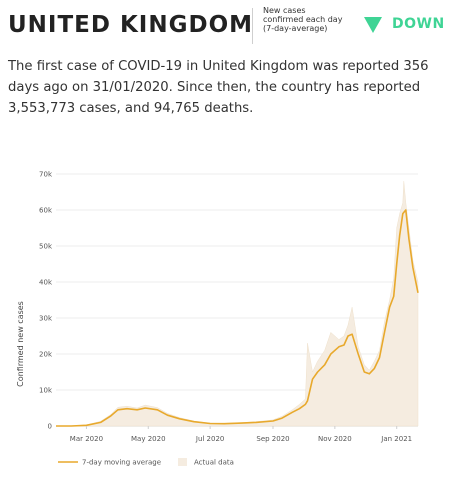  What do you see at coordinates (121, 463) in the screenshot?
I see `legend-entry-moving-average: 7-day moving average` at bounding box center [121, 463].